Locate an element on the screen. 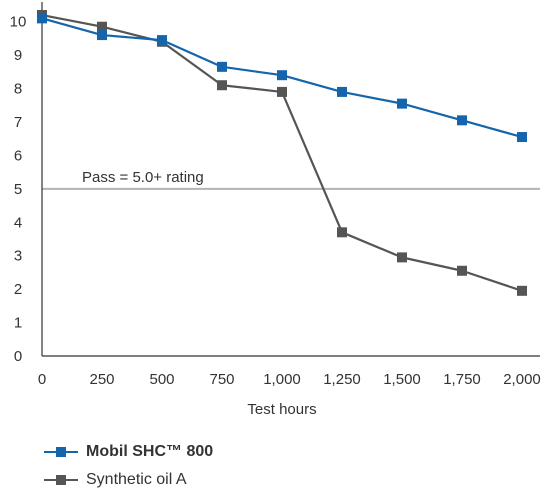 This screenshot has width=542, height=496. y-tick-label: 9 is located at coordinates (18, 55).